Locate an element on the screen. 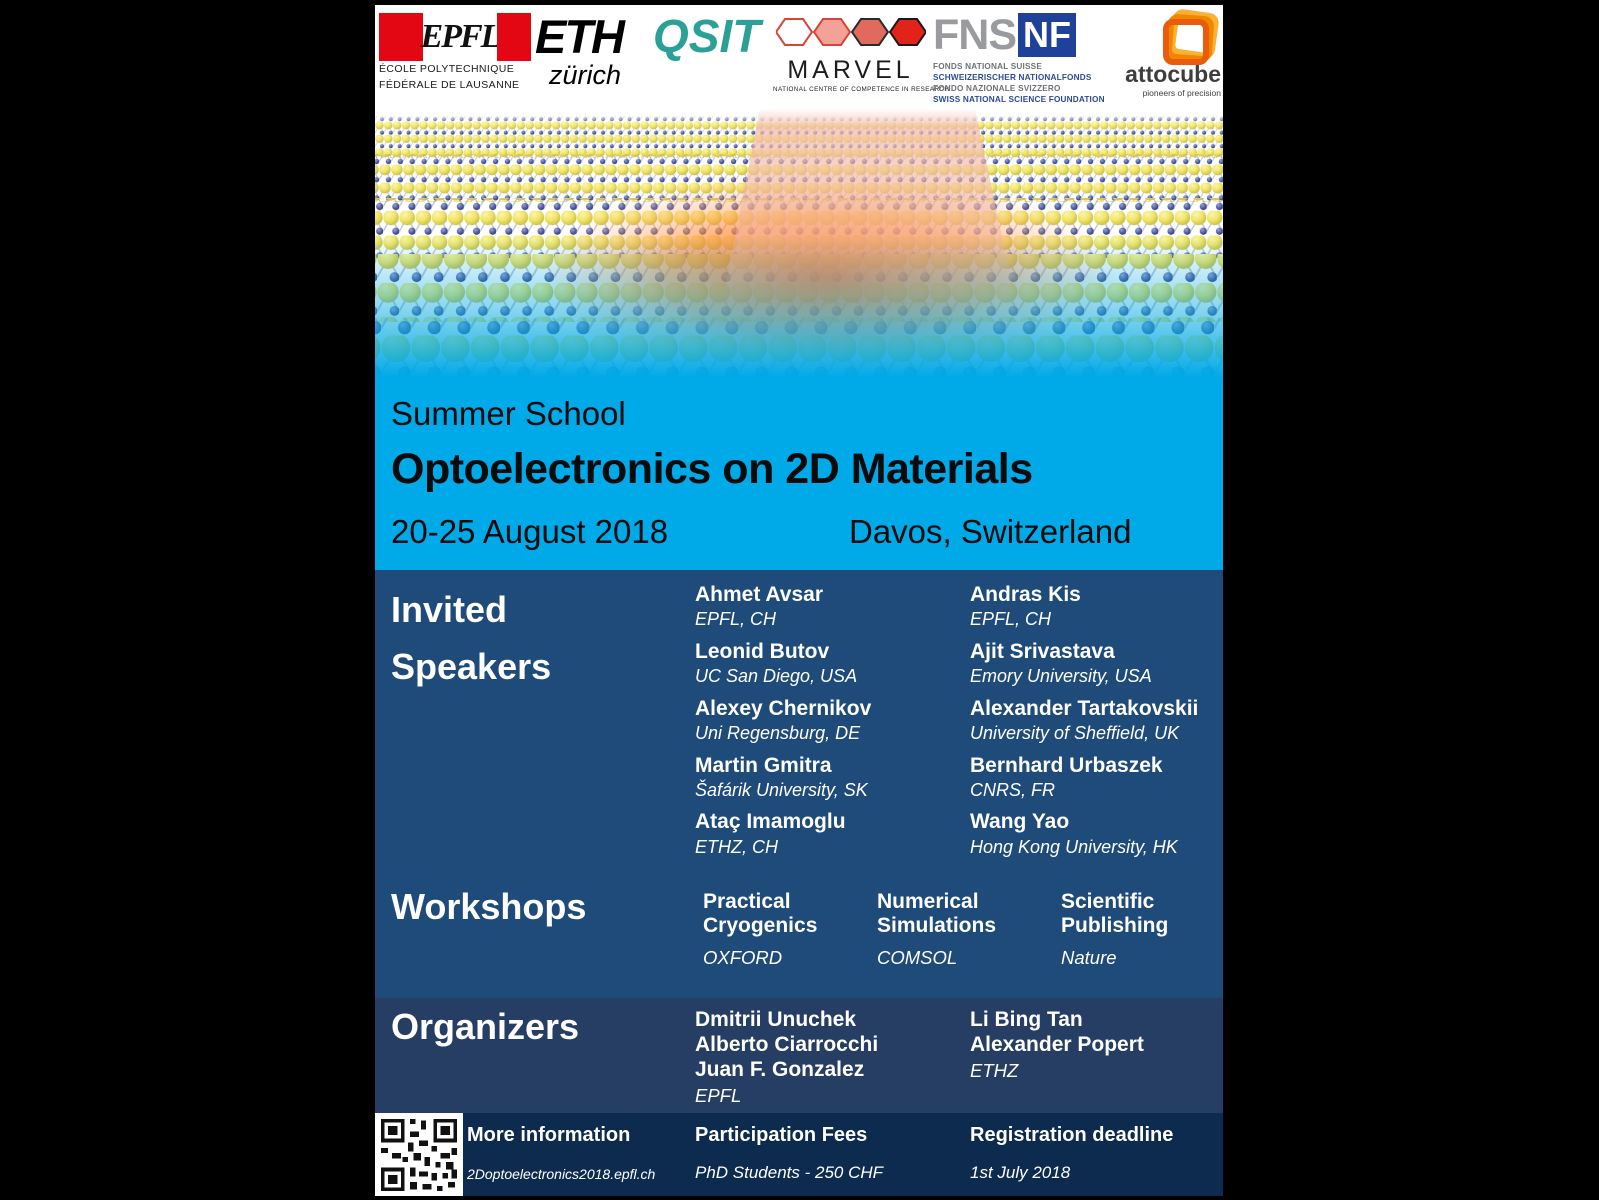 The height and width of the screenshot is (1200, 1599). attocube-logo-sub: pioneers of precision is located at coordinates (1181, 93).